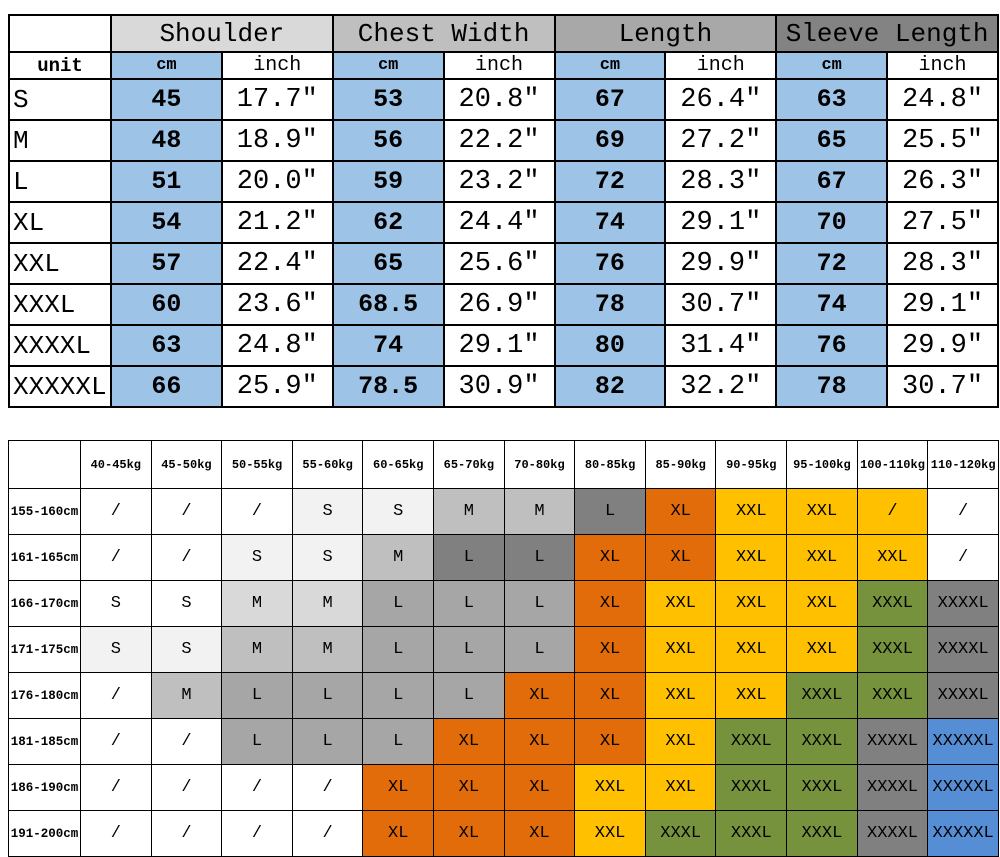 Image resolution: width=1000 pixels, height=857 pixels. I want to click on cm-value-cell: 54, so click(166, 222).